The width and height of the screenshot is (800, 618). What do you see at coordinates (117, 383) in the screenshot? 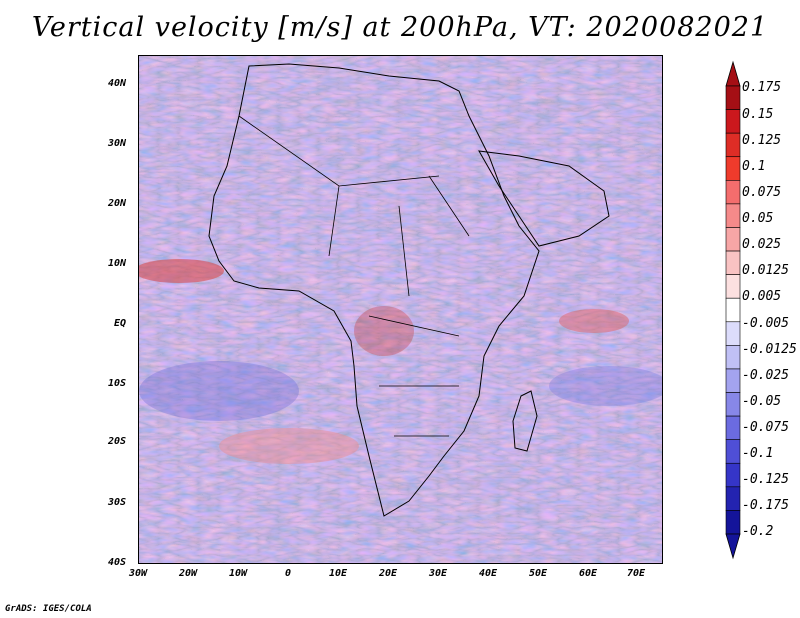
I see `lat-label: 10S` at bounding box center [117, 383].